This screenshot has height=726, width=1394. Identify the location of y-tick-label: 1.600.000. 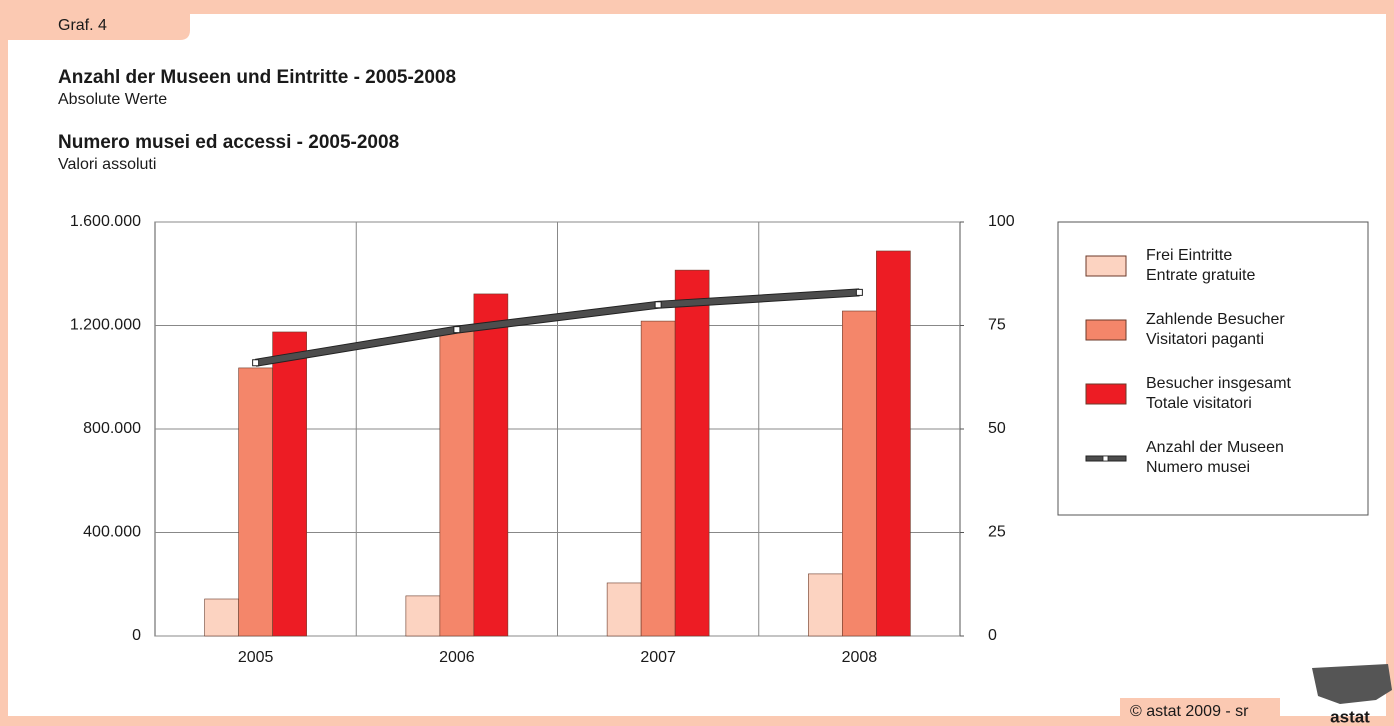
(105, 221).